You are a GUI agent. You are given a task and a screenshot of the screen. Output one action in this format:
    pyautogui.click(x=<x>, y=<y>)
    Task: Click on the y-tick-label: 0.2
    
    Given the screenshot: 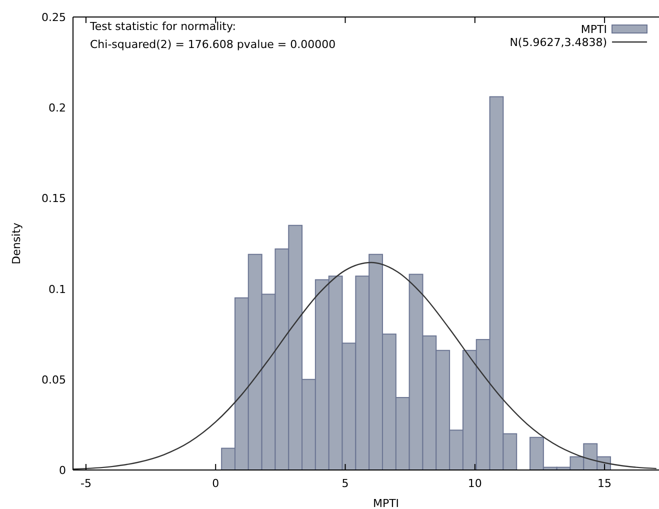 What is the action you would take?
    pyautogui.click(x=57, y=108)
    